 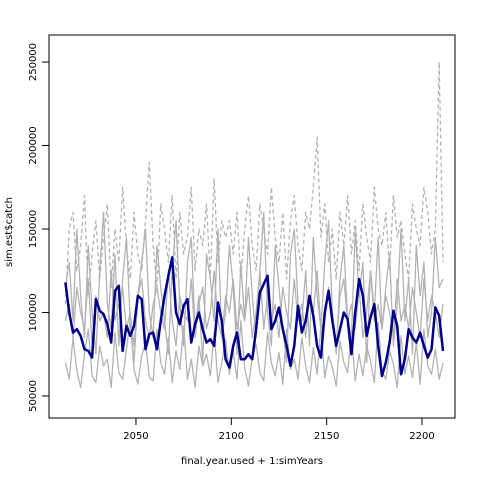 I want to click on y-tick-label: 250000, so click(x=33, y=62).